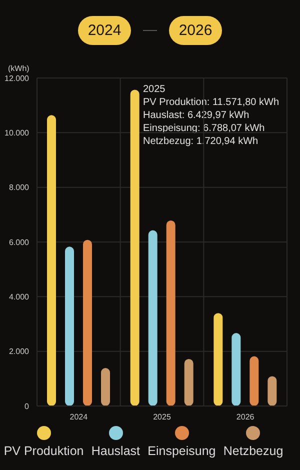  I want to click on legend-label: Hauslast, so click(115, 451).